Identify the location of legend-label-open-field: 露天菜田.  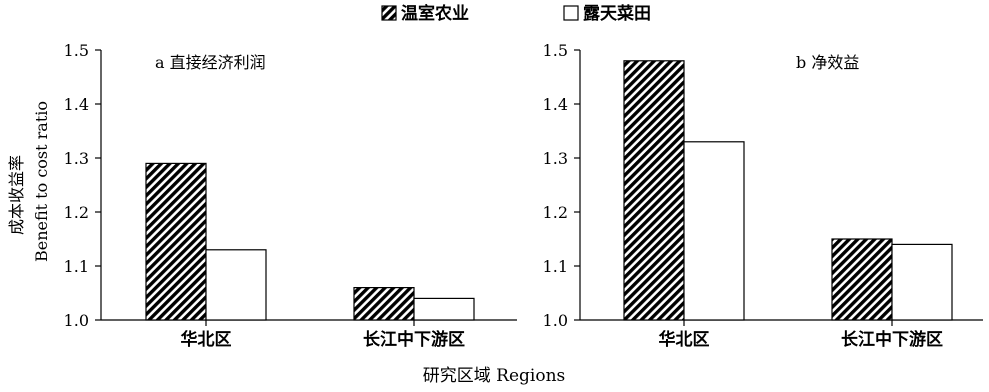
(617, 14).